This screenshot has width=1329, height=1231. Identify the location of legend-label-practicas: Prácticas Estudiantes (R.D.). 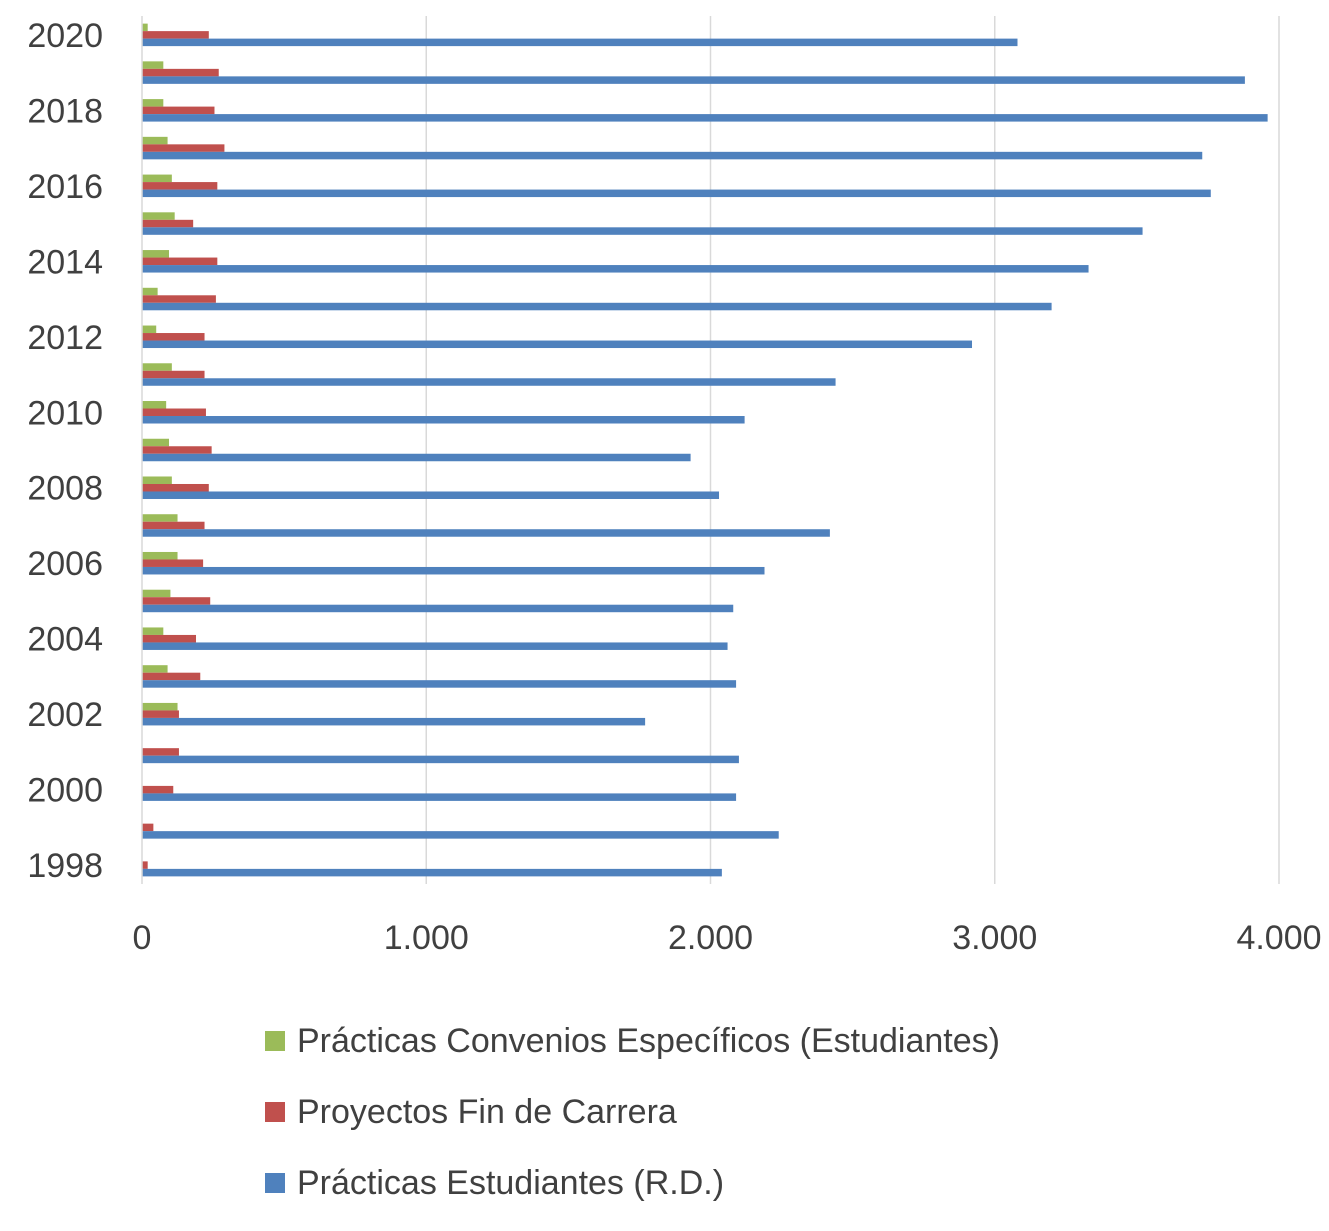
(511, 1182).